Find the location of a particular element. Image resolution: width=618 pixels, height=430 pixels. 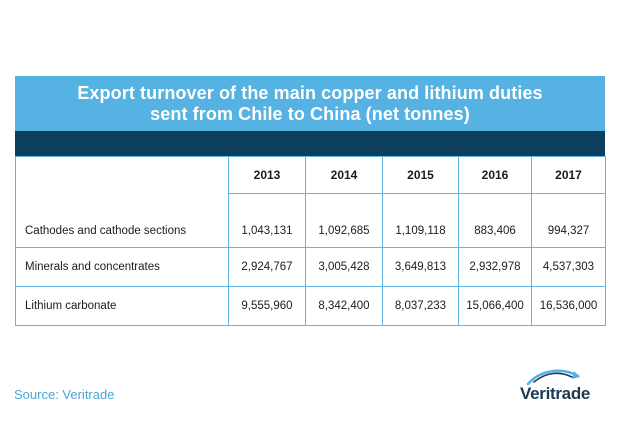

data-cell: 1,092,685 is located at coordinates (344, 220).